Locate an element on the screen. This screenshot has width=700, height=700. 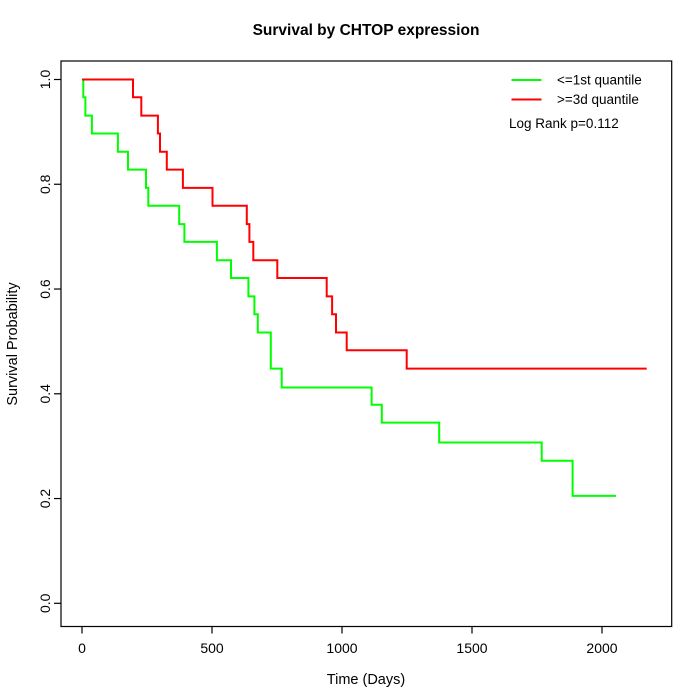
x-tick-label: 0 is located at coordinates (82, 648).